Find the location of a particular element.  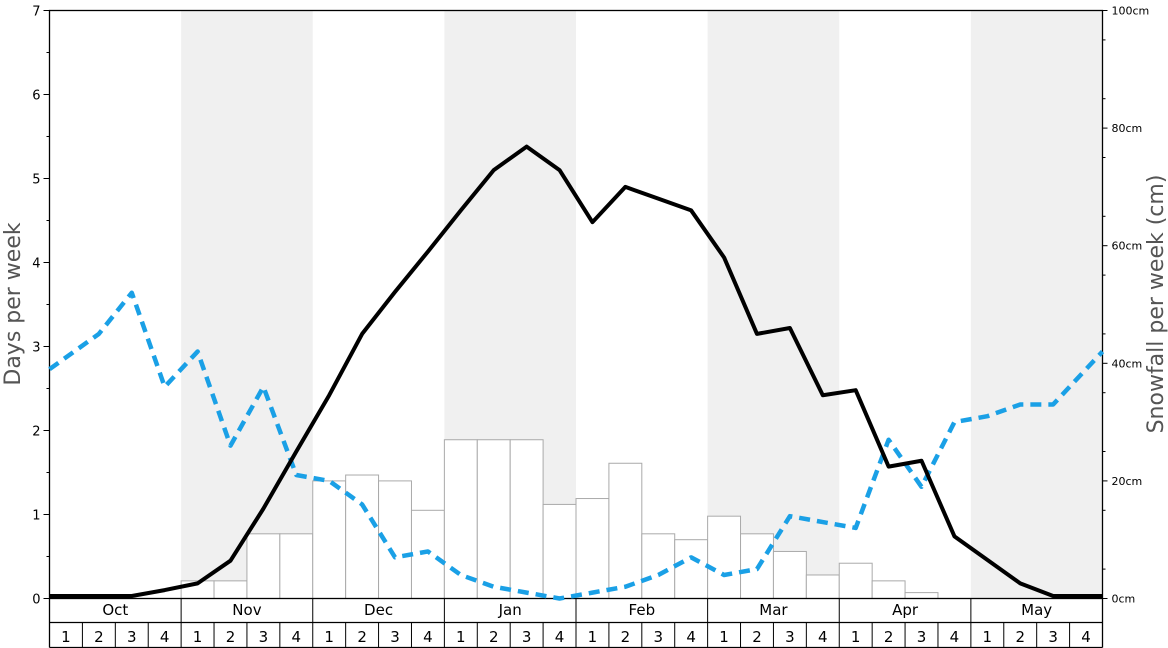

left-tick-label: 2 is located at coordinates (36, 432).